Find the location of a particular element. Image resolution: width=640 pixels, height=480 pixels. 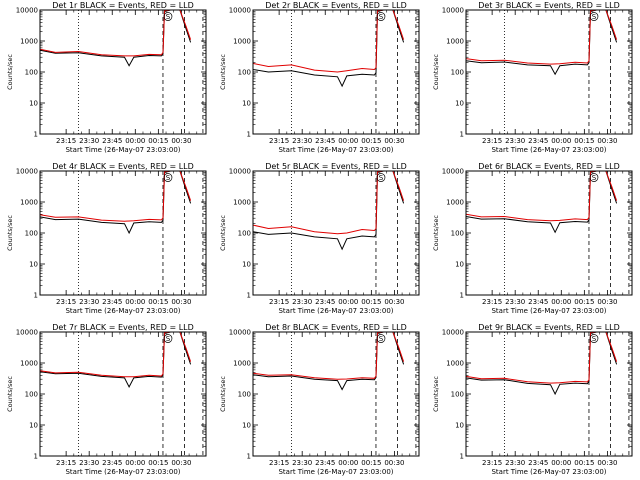

panel-title: Det 6r BLACK = Events, RED = LLD is located at coordinates (549, 166).